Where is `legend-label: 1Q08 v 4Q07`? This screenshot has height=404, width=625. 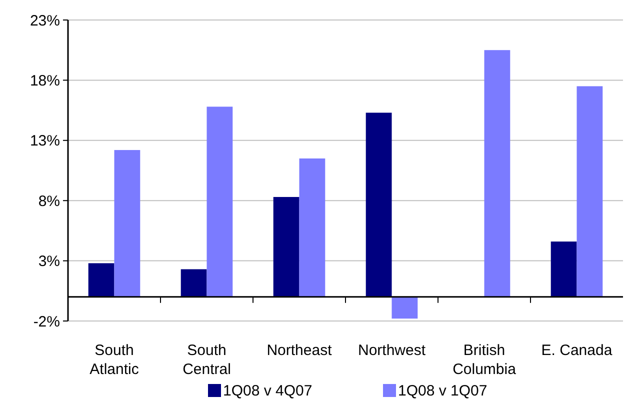
legend-label: 1Q08 v 4Q07 is located at coordinates (267, 391).